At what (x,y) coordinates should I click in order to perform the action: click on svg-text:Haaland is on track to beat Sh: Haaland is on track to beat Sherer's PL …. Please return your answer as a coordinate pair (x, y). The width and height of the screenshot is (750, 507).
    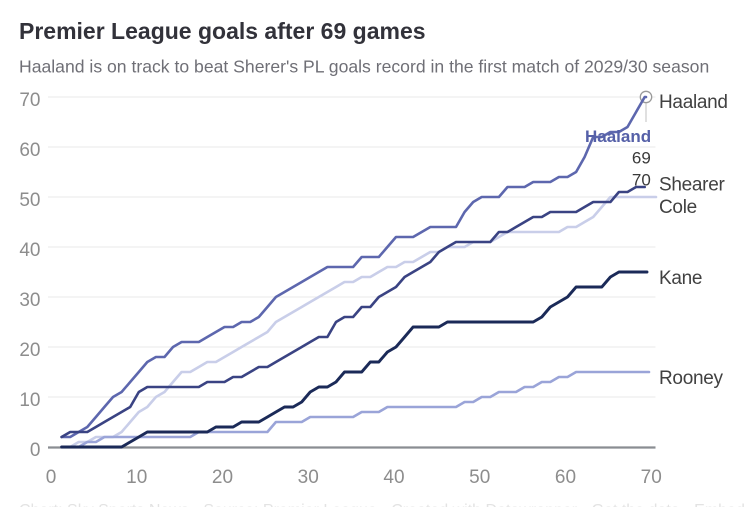
    Looking at the image, I should click on (364, 67).